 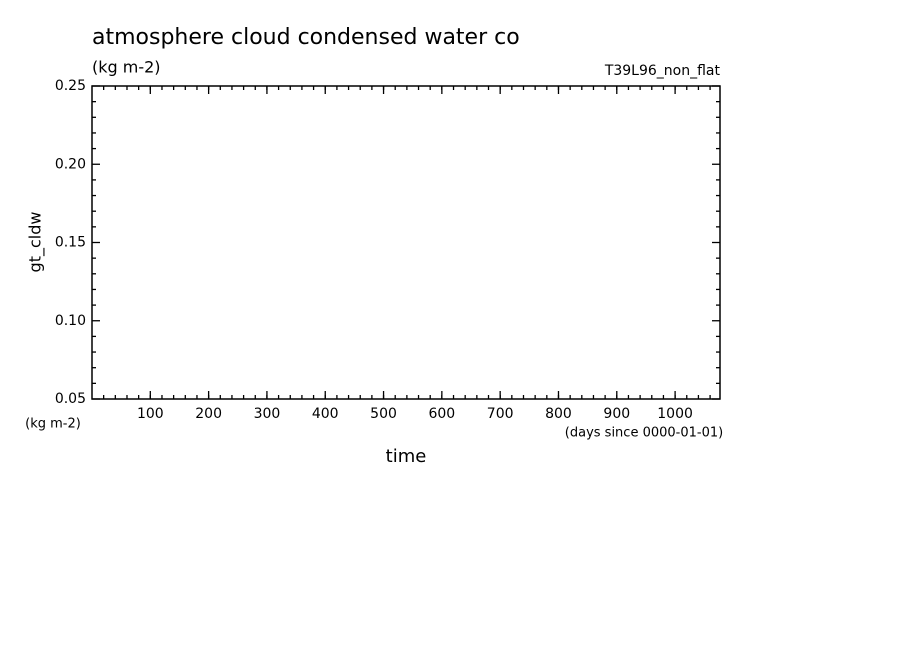 I want to click on x-tick-label: 400, so click(x=325, y=414).